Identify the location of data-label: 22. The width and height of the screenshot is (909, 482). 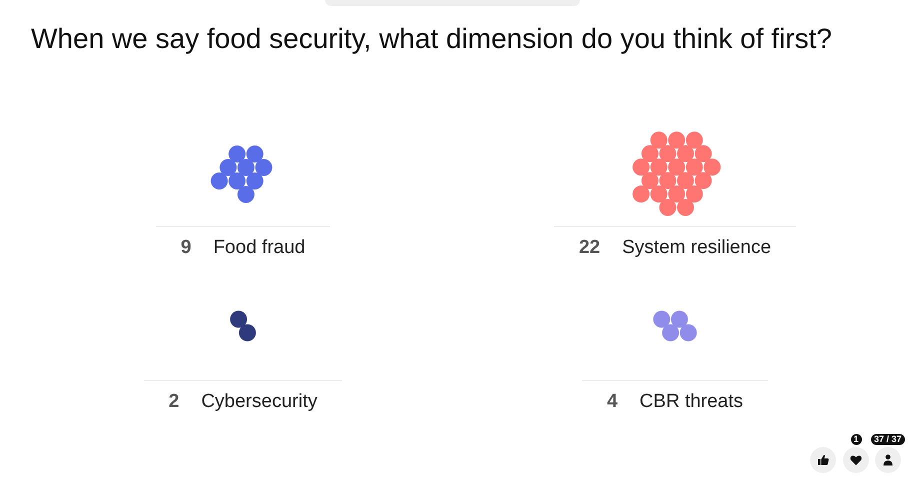
(589, 247).